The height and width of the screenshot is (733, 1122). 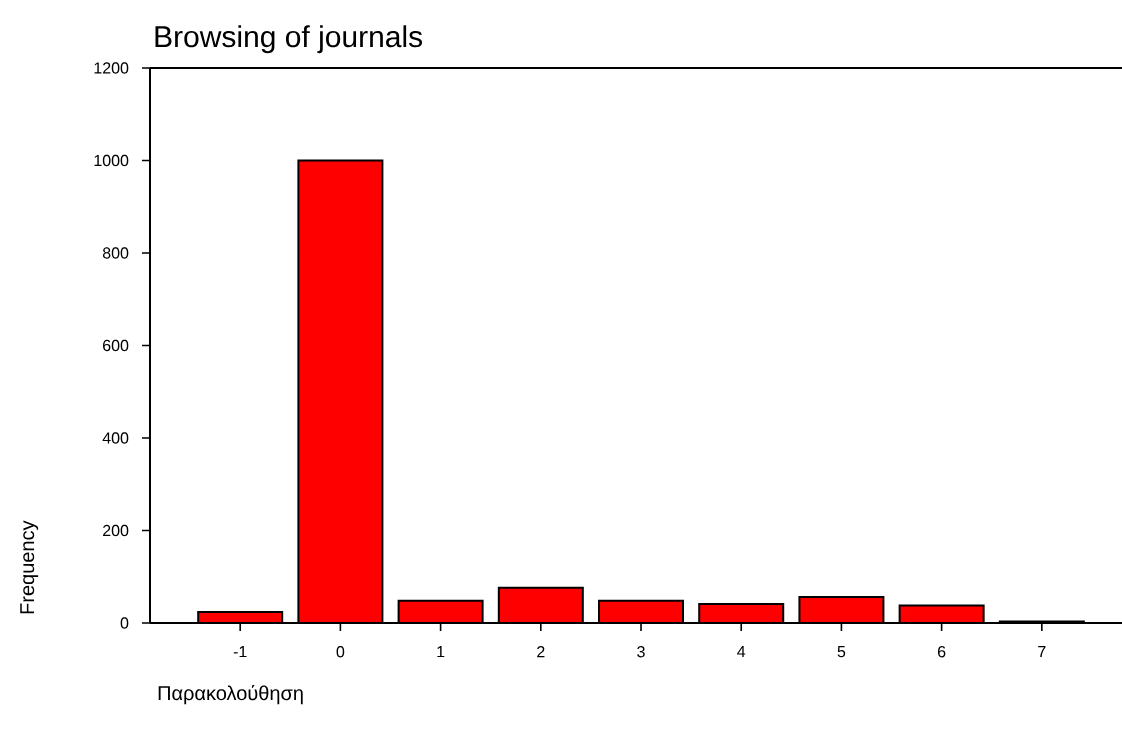 What do you see at coordinates (942, 652) in the screenshot?
I see `x-tick-label: 6` at bounding box center [942, 652].